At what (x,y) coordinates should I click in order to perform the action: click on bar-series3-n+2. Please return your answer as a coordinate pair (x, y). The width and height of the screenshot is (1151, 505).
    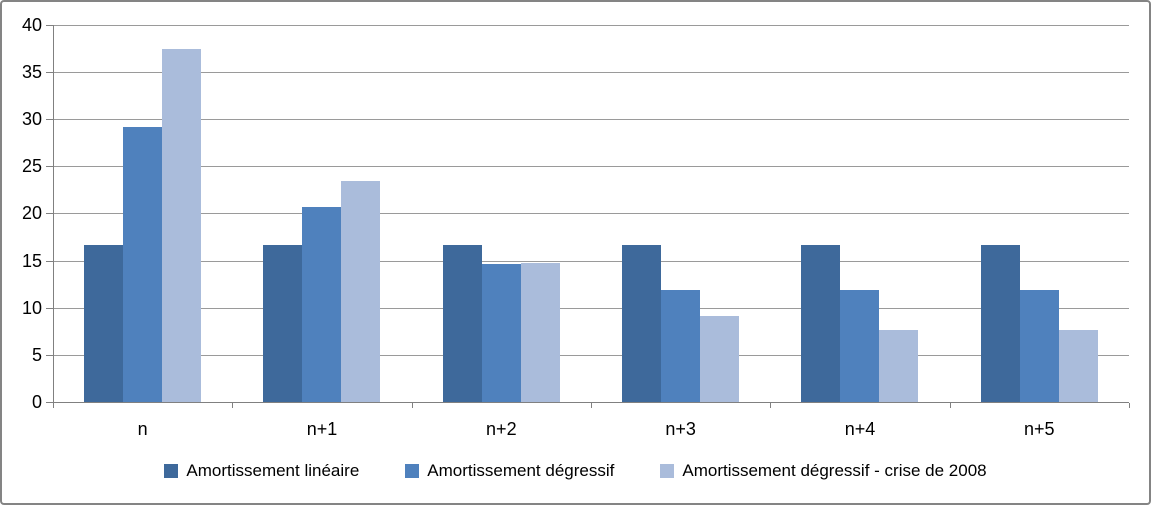
    Looking at the image, I should click on (540, 332).